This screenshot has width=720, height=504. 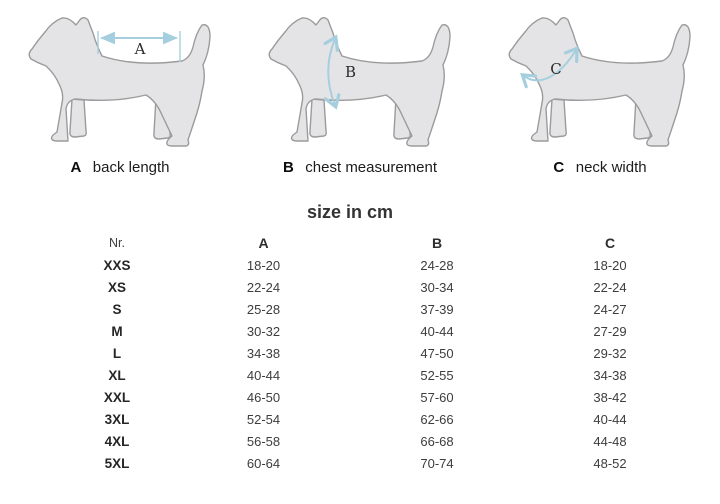 What do you see at coordinates (117, 375) in the screenshot?
I see `size-name-cell: XL` at bounding box center [117, 375].